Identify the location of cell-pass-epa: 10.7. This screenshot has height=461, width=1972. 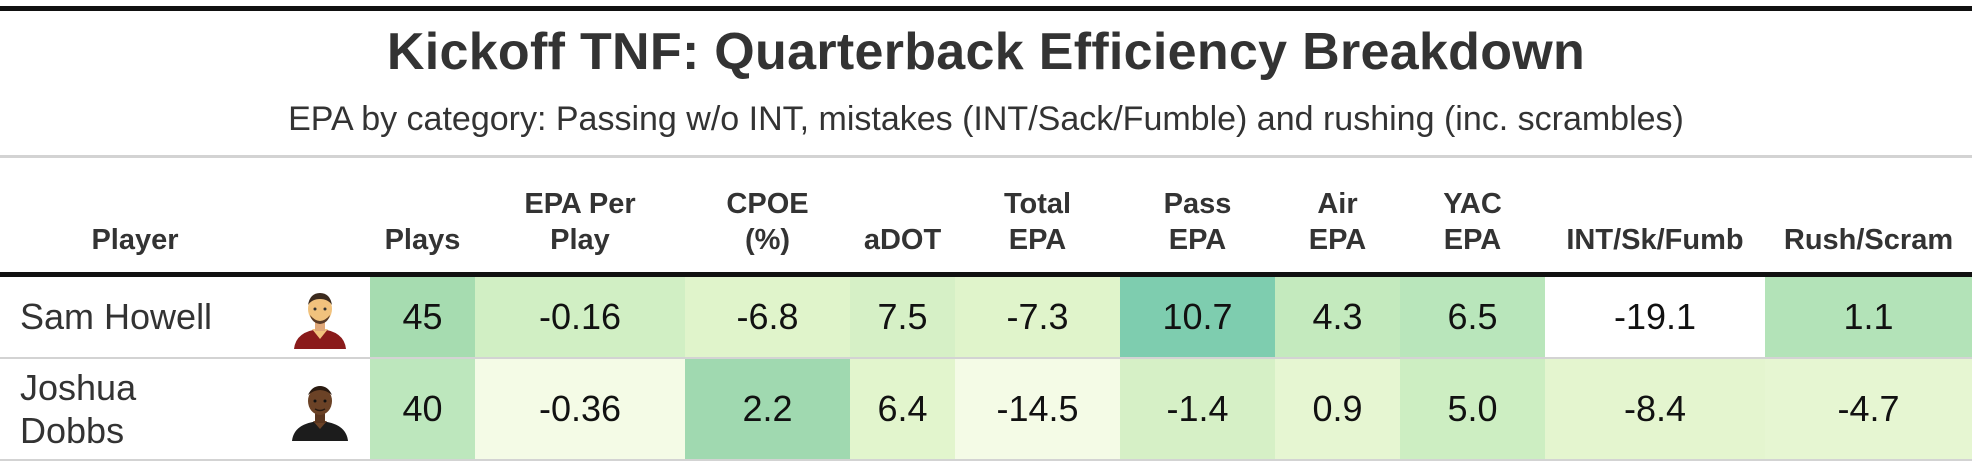
(1197, 316).